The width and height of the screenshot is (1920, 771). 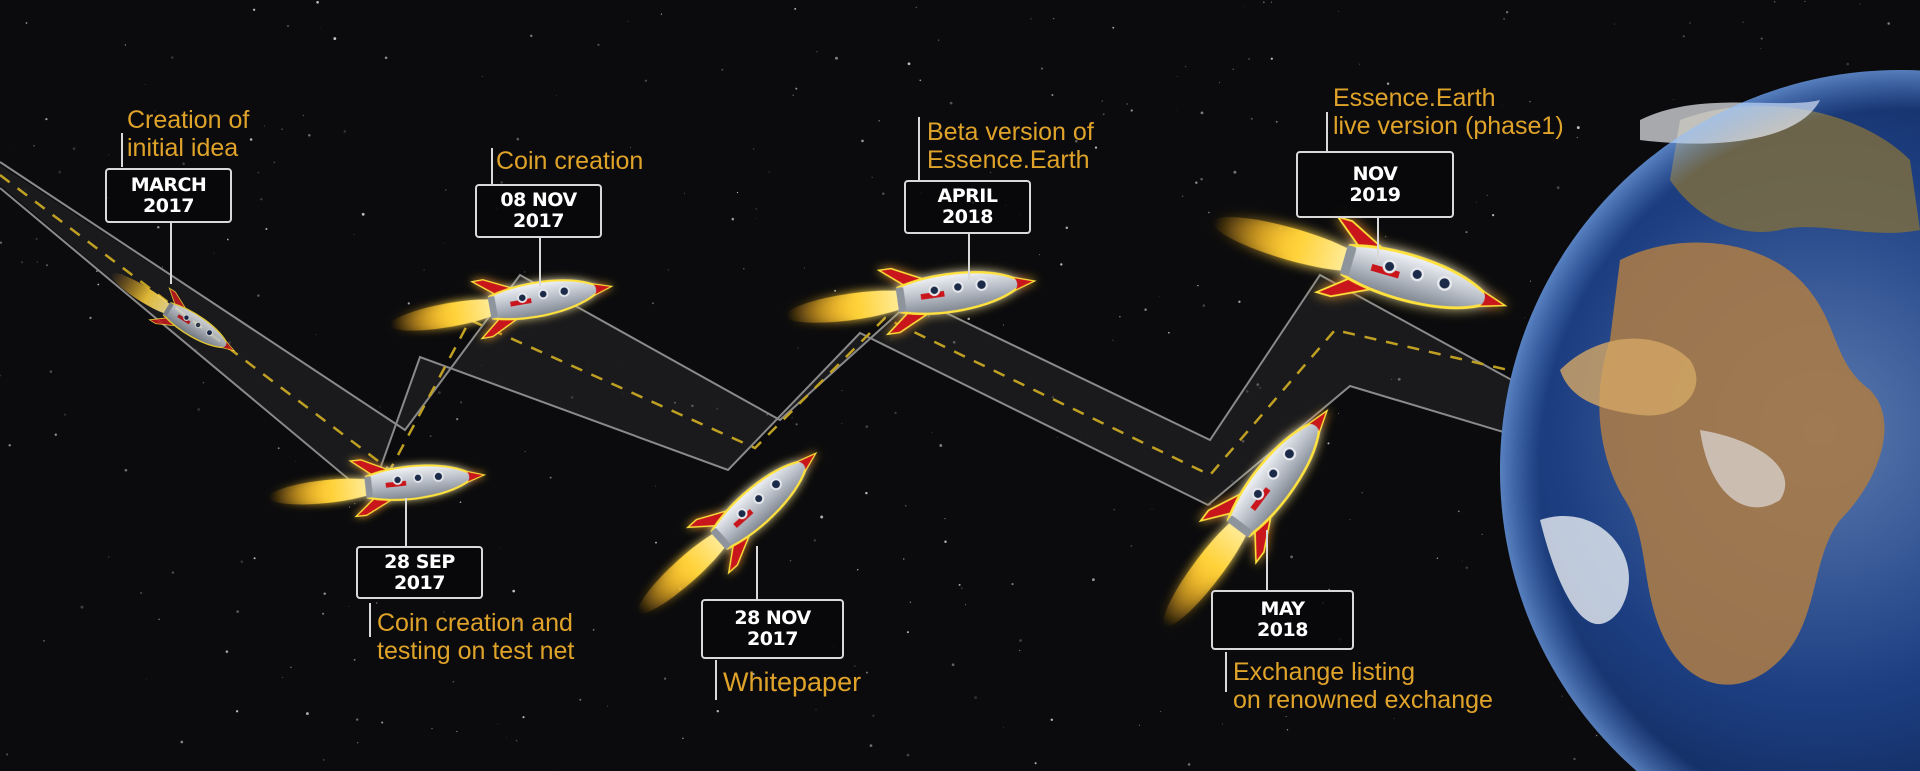 What do you see at coordinates (476, 651) in the screenshot?
I see `caption-line-2: testing on test net` at bounding box center [476, 651].